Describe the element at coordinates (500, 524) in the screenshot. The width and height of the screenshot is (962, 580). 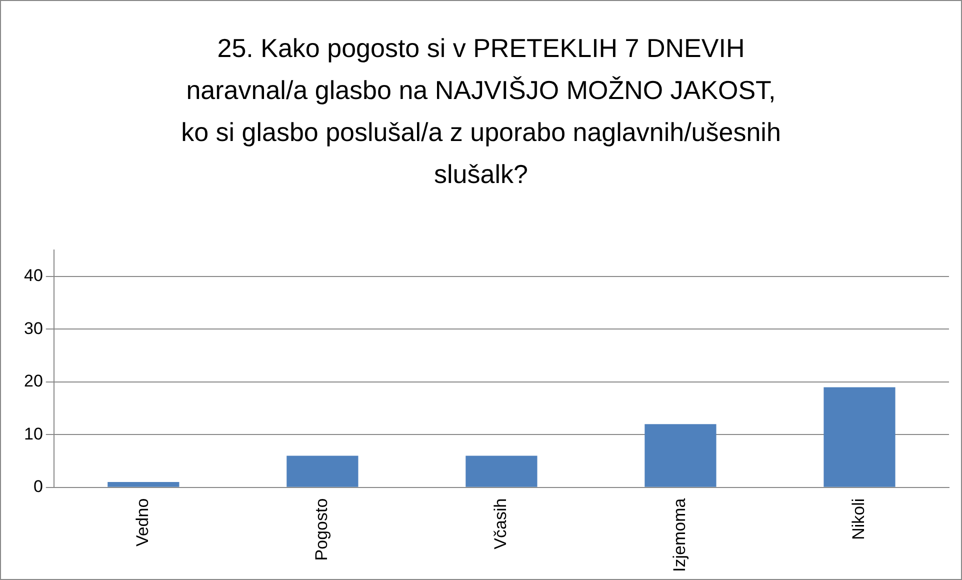
I see `x-tick-label: Včasih` at that location.